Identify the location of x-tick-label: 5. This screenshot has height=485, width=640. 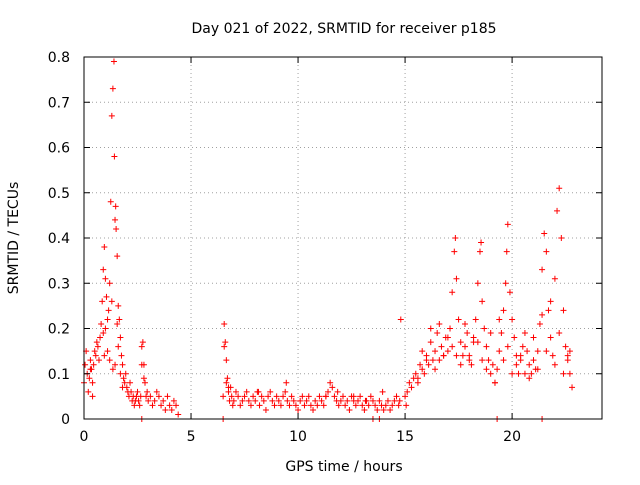
(191, 437).